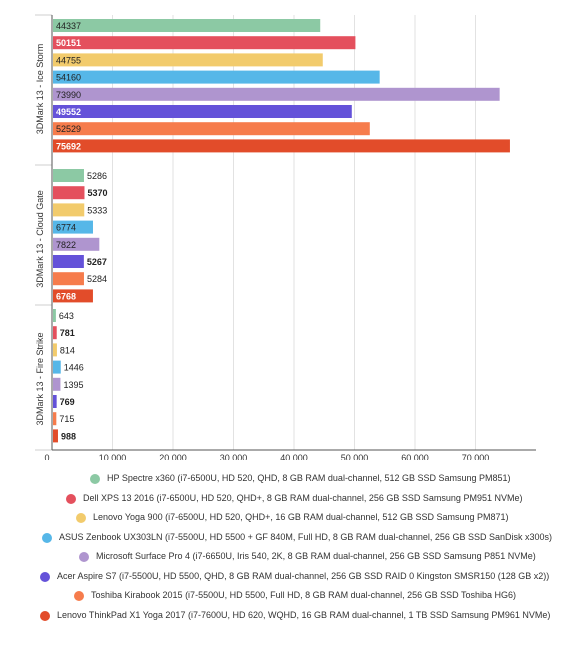  Describe the element at coordinates (68, 43) in the screenshot. I see `bar-value-label: 50151` at that location.